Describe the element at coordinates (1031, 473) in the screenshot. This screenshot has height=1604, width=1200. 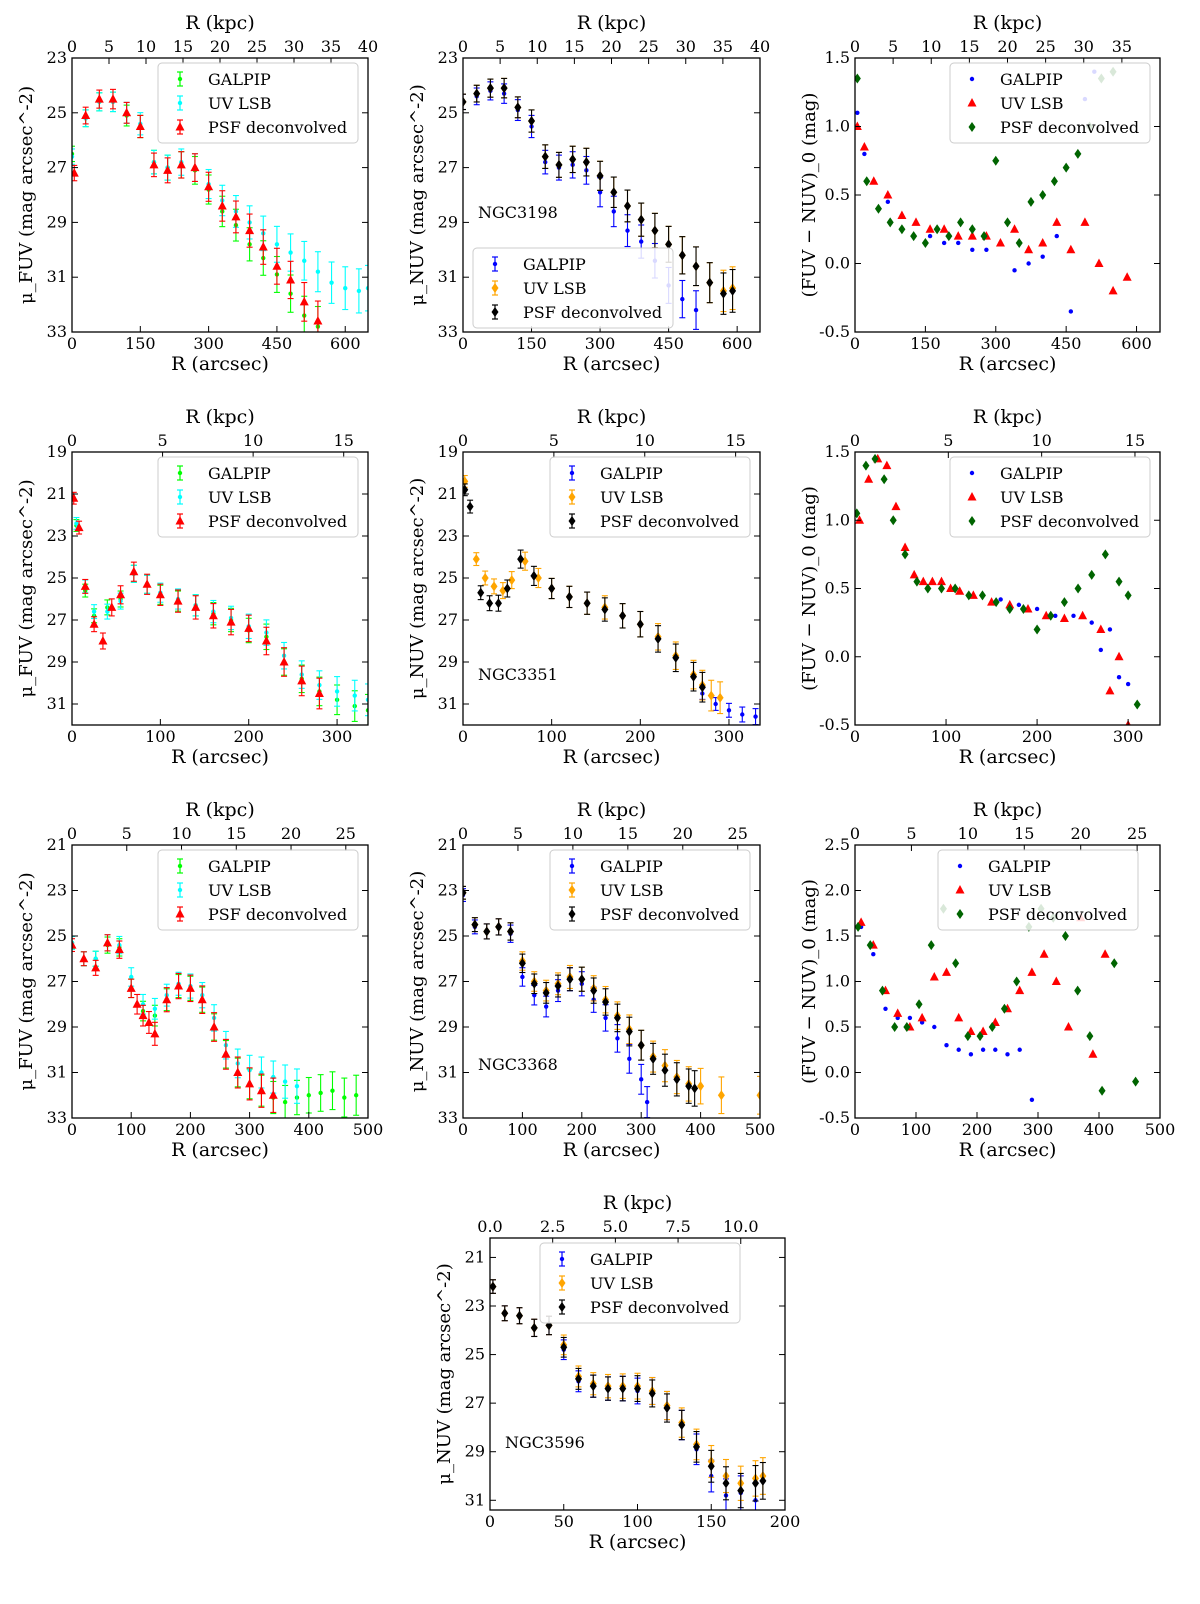
I see `legend-label: GALPIP` at that location.